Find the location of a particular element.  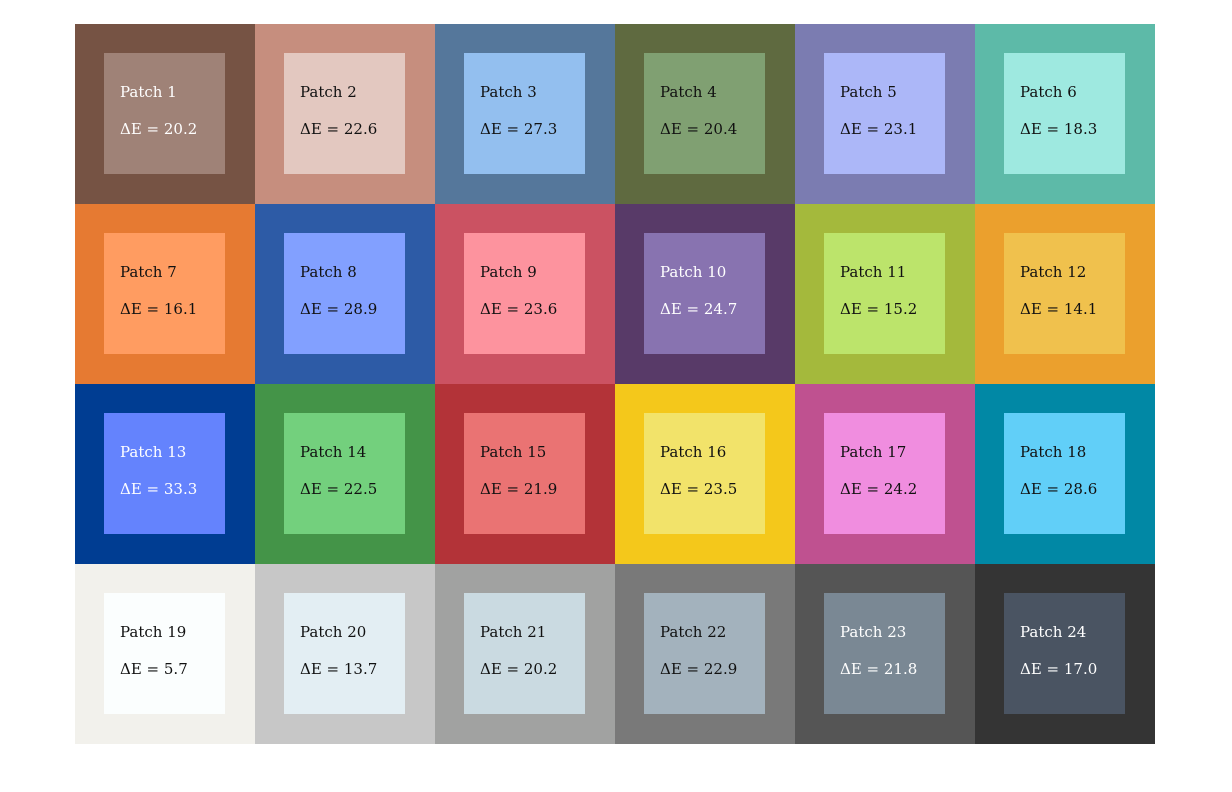

patch-measured-swatch-3: Patch 3 ΔE = 27.3 is located at coordinates (524, 113).